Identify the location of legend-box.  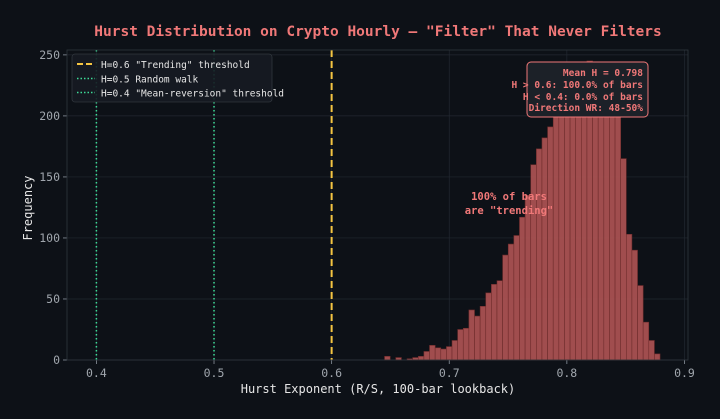
(172, 78).